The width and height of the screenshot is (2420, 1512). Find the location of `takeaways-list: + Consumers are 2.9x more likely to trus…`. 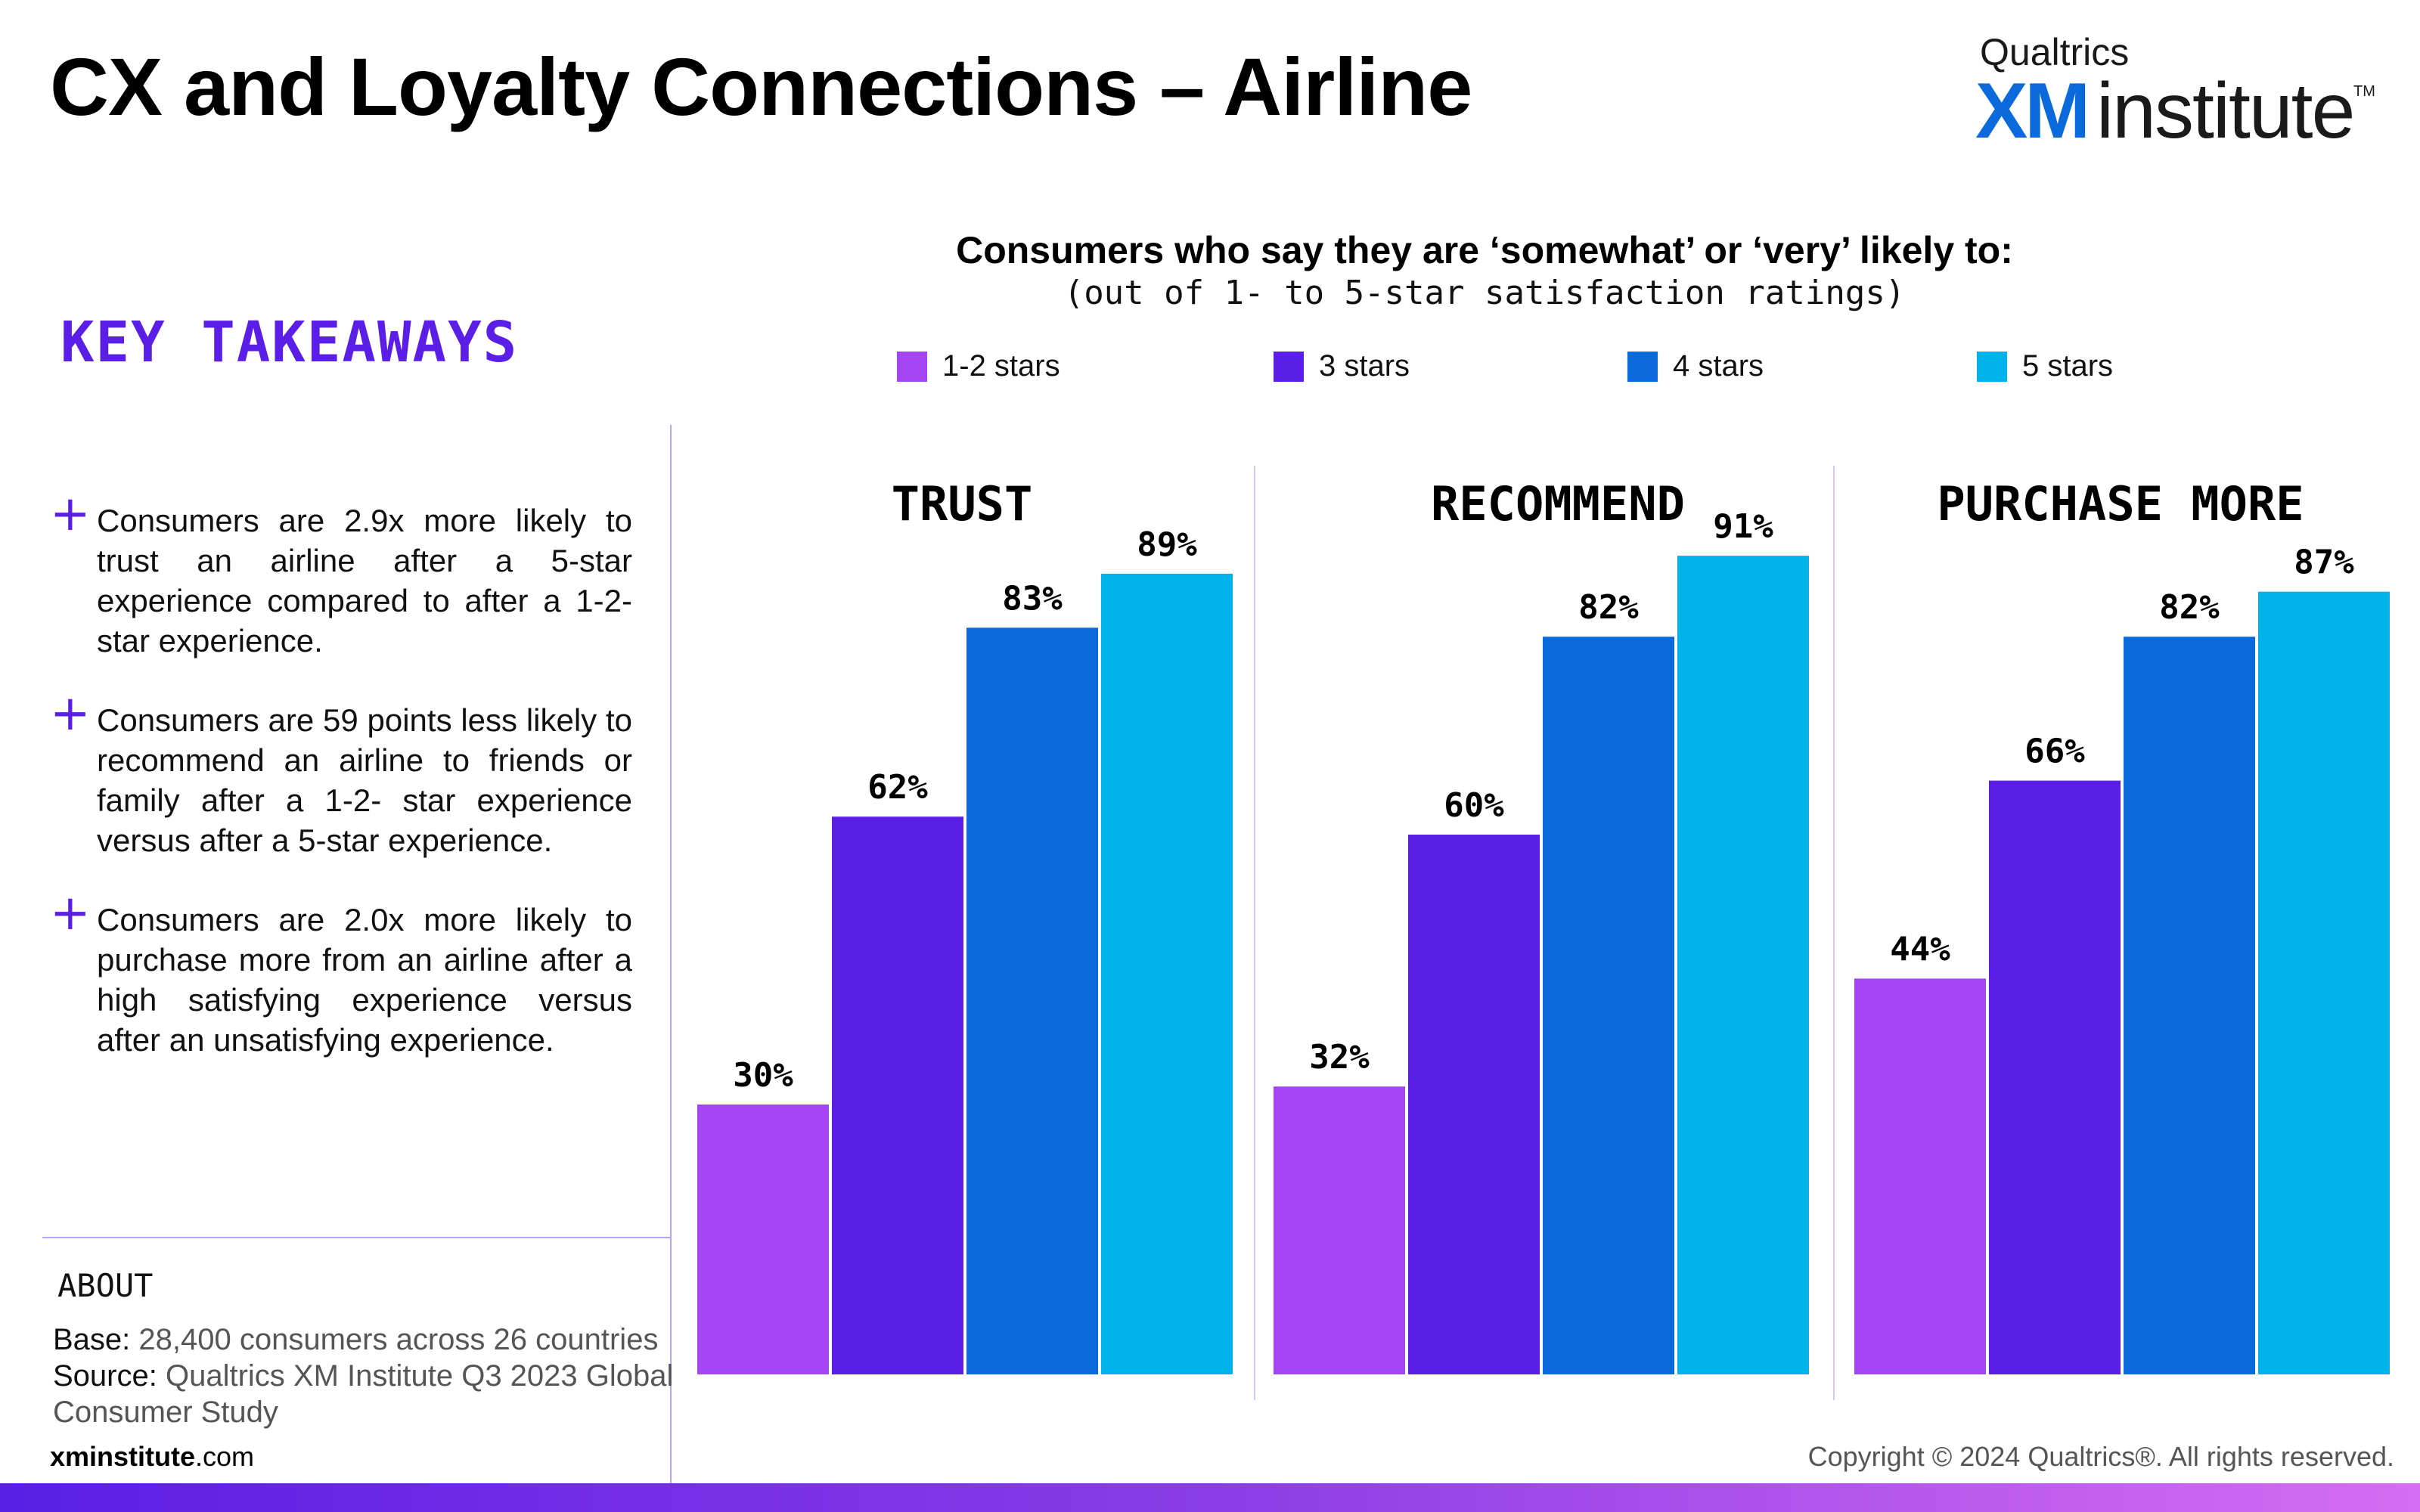

takeaways-list: + Consumers are 2.9x more likely to trus… is located at coordinates (341, 794).